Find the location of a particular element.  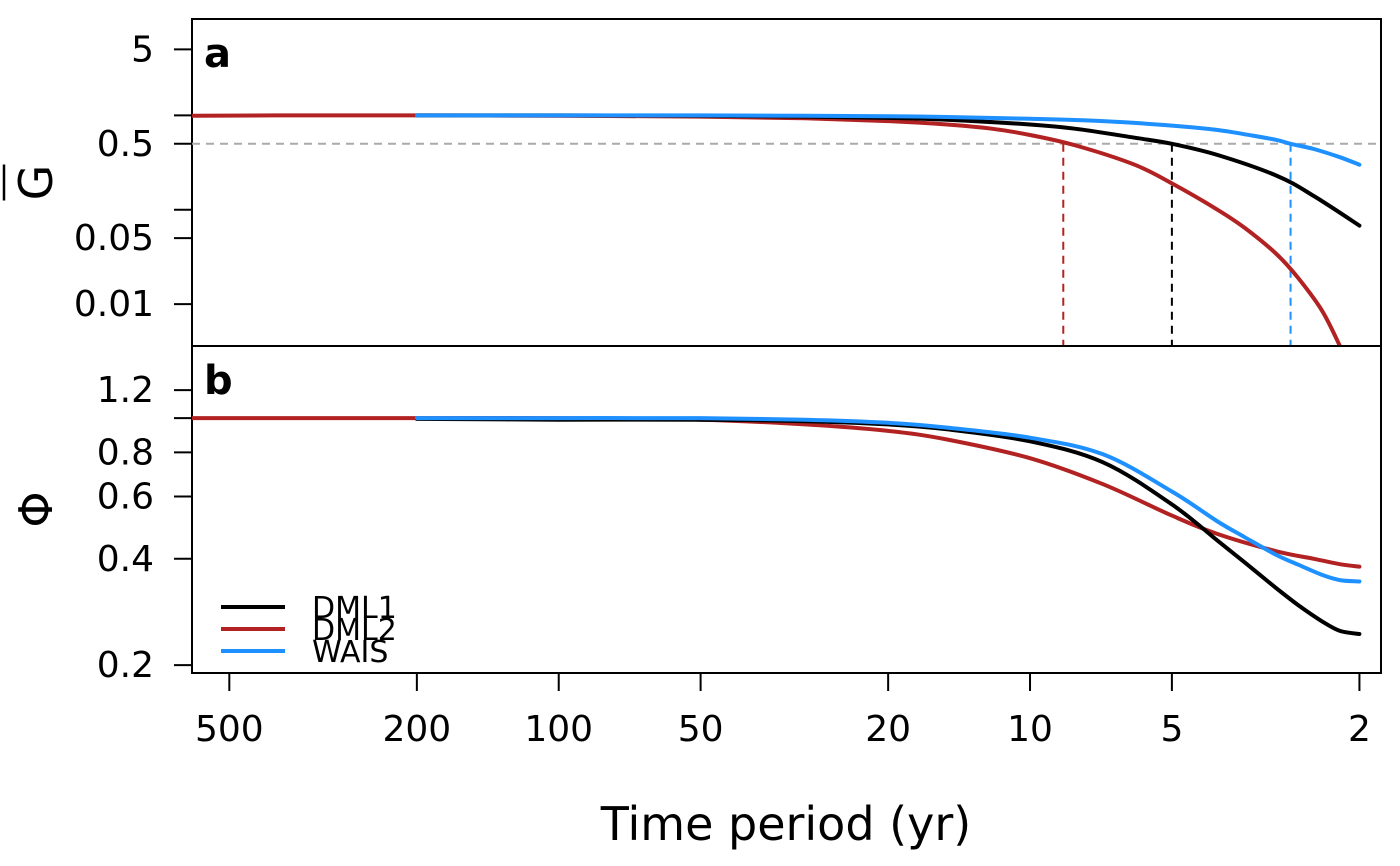

y-tick-label: 0.4 is located at coordinates (125, 559).